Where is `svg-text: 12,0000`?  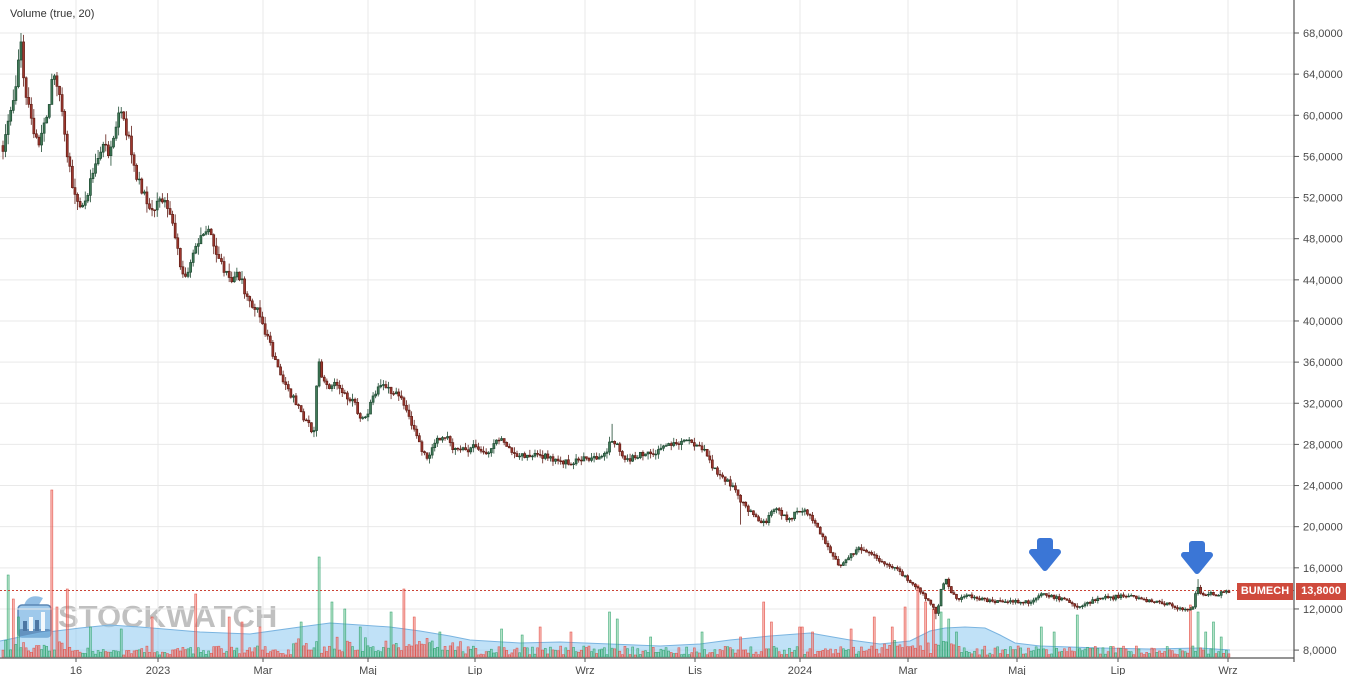 svg-text: 12,0000 is located at coordinates (1323, 610).